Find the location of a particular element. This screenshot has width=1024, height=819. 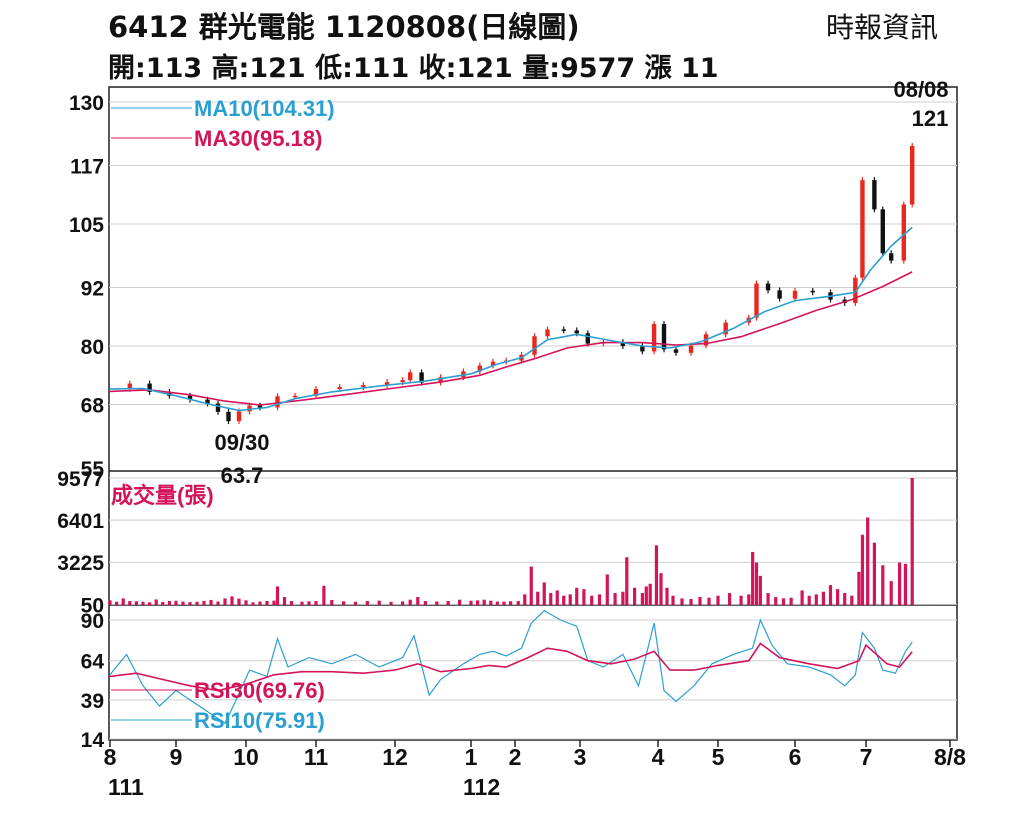

low-value-annotation: 63.7 is located at coordinates (242, 475).